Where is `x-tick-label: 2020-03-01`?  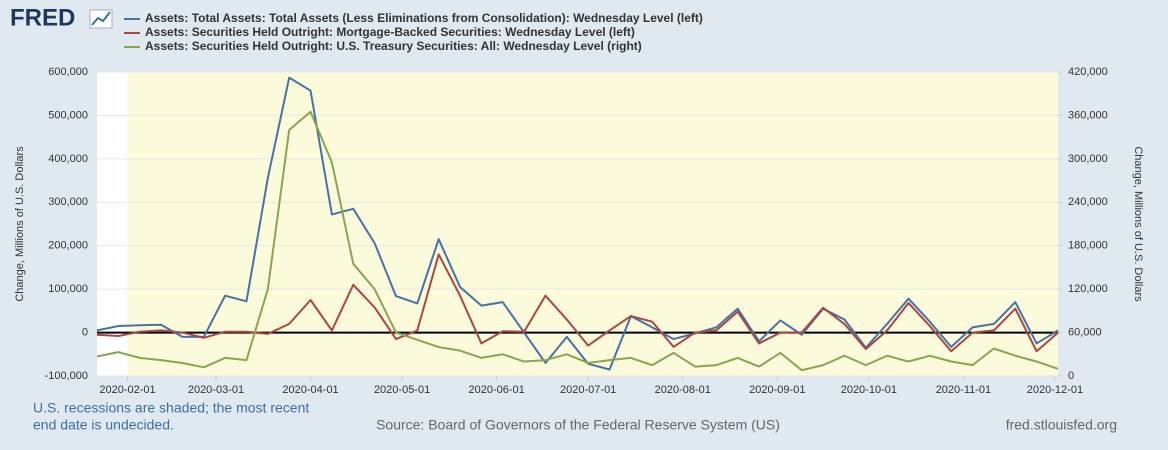
x-tick-label: 2020-03-01 is located at coordinates (216, 390).